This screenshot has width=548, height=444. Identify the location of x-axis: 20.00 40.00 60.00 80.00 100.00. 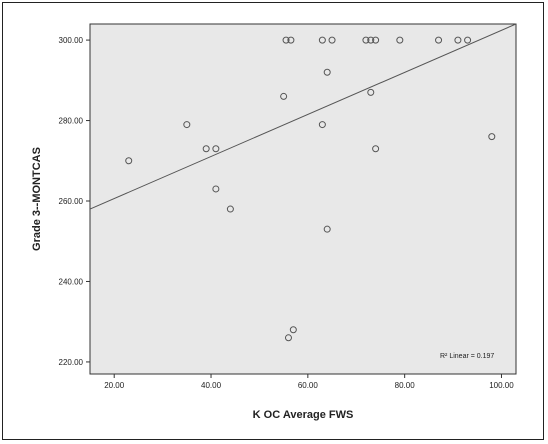
(309, 382).